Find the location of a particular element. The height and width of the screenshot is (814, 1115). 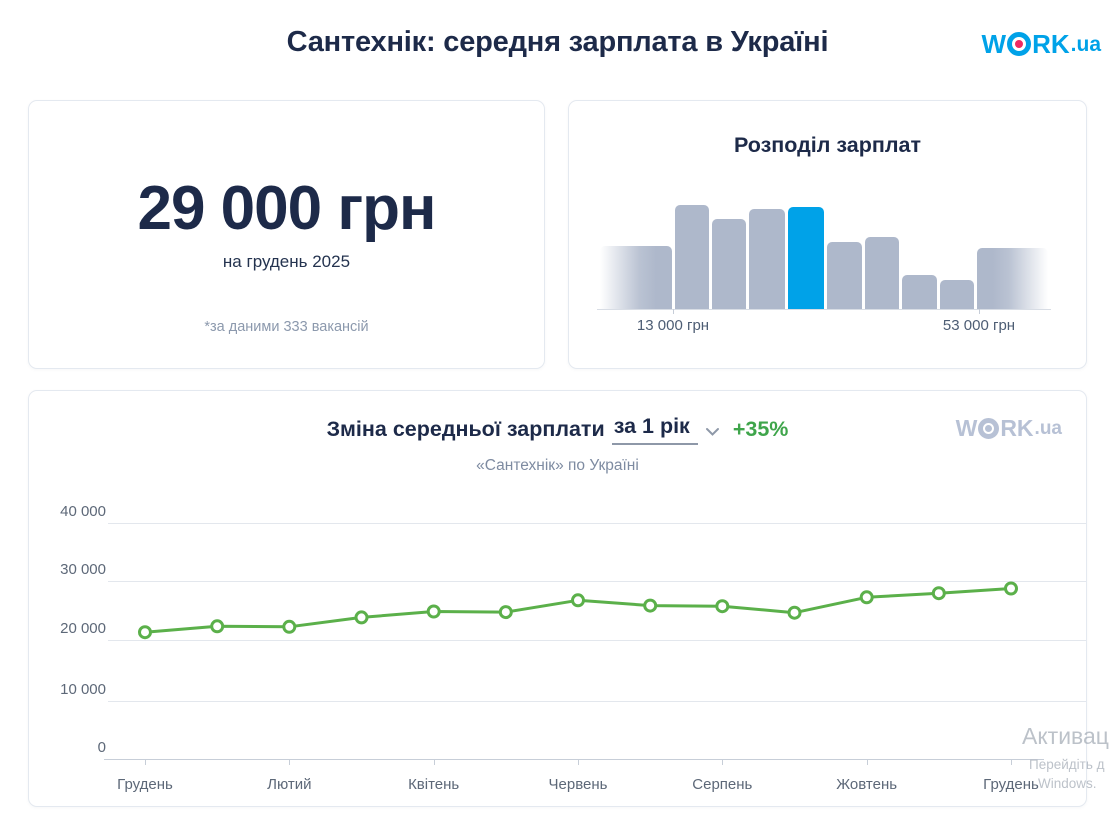

histogram-bars is located at coordinates (824, 257).